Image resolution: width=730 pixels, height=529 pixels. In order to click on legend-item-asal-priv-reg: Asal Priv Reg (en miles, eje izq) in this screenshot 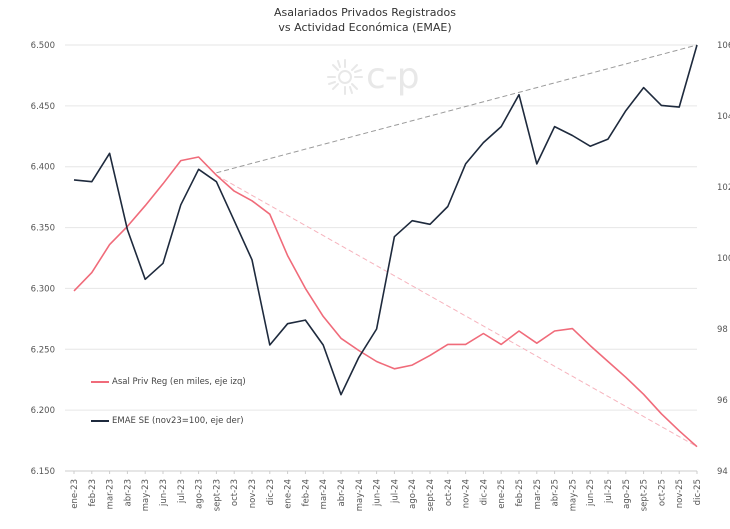, I will do `click(168, 382)`.